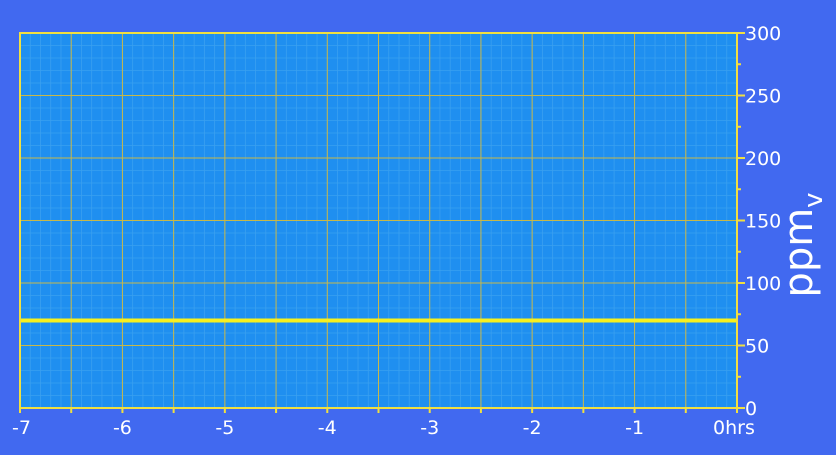 The height and width of the screenshot is (455, 836). Describe the element at coordinates (763, 159) in the screenshot. I see `y-tick-label: 200` at that location.